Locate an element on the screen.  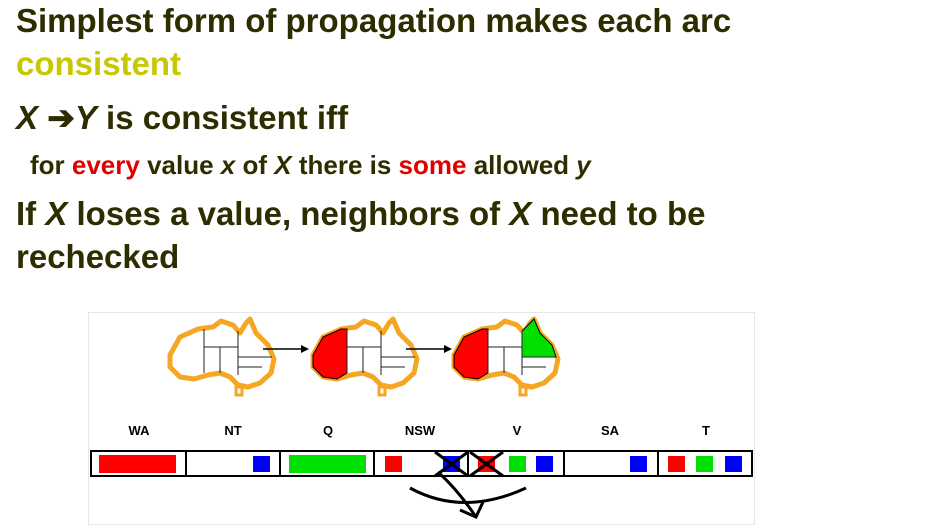
variable-label-v: V is located at coordinates (517, 430).